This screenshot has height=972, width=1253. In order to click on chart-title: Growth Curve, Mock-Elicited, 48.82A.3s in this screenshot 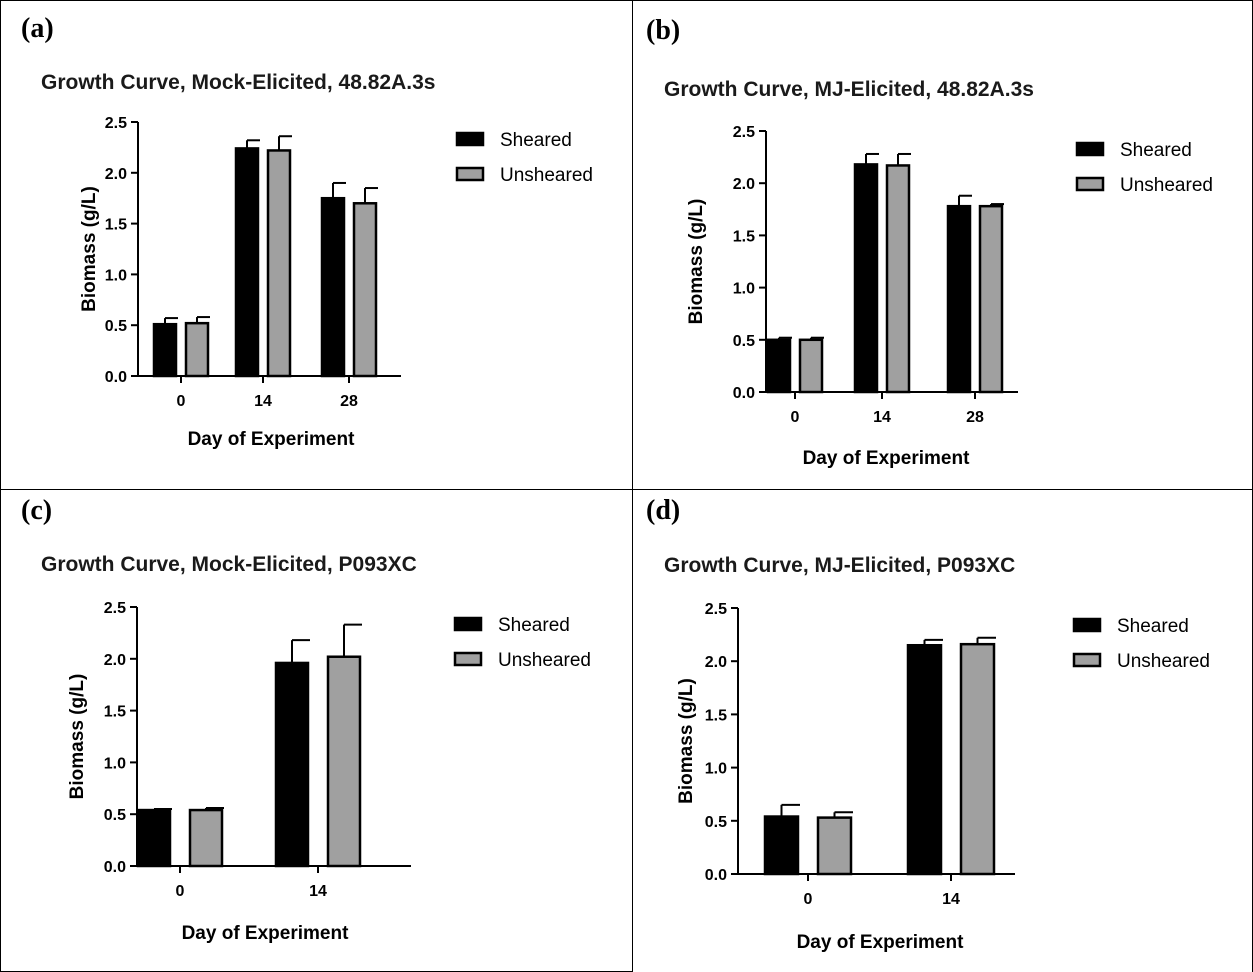, I will do `click(238, 82)`.